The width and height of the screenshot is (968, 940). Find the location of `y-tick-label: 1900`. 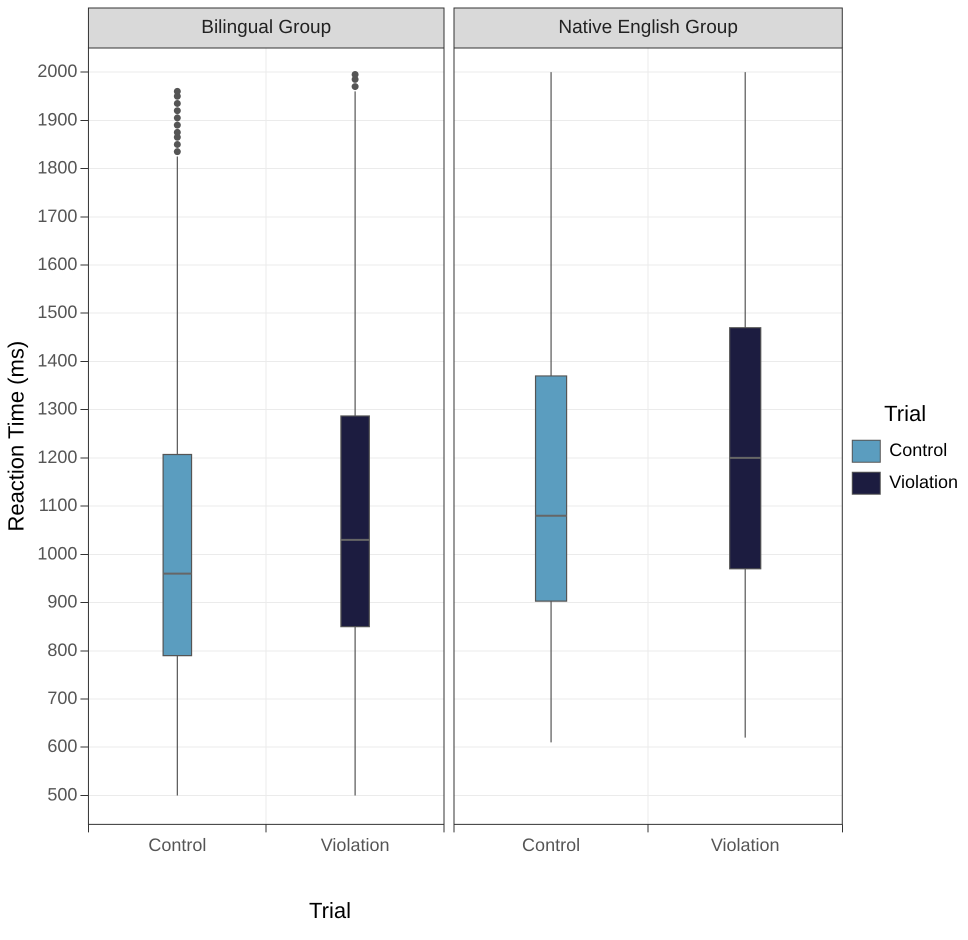

y-tick-label: 1900 is located at coordinates (57, 119).